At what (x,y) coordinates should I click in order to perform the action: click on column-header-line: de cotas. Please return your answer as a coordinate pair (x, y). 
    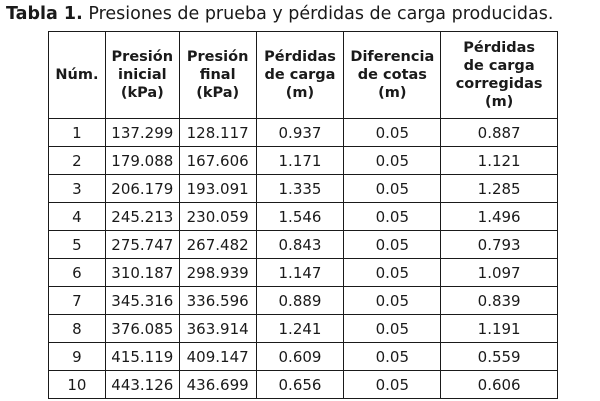
    Looking at the image, I should click on (392, 75).